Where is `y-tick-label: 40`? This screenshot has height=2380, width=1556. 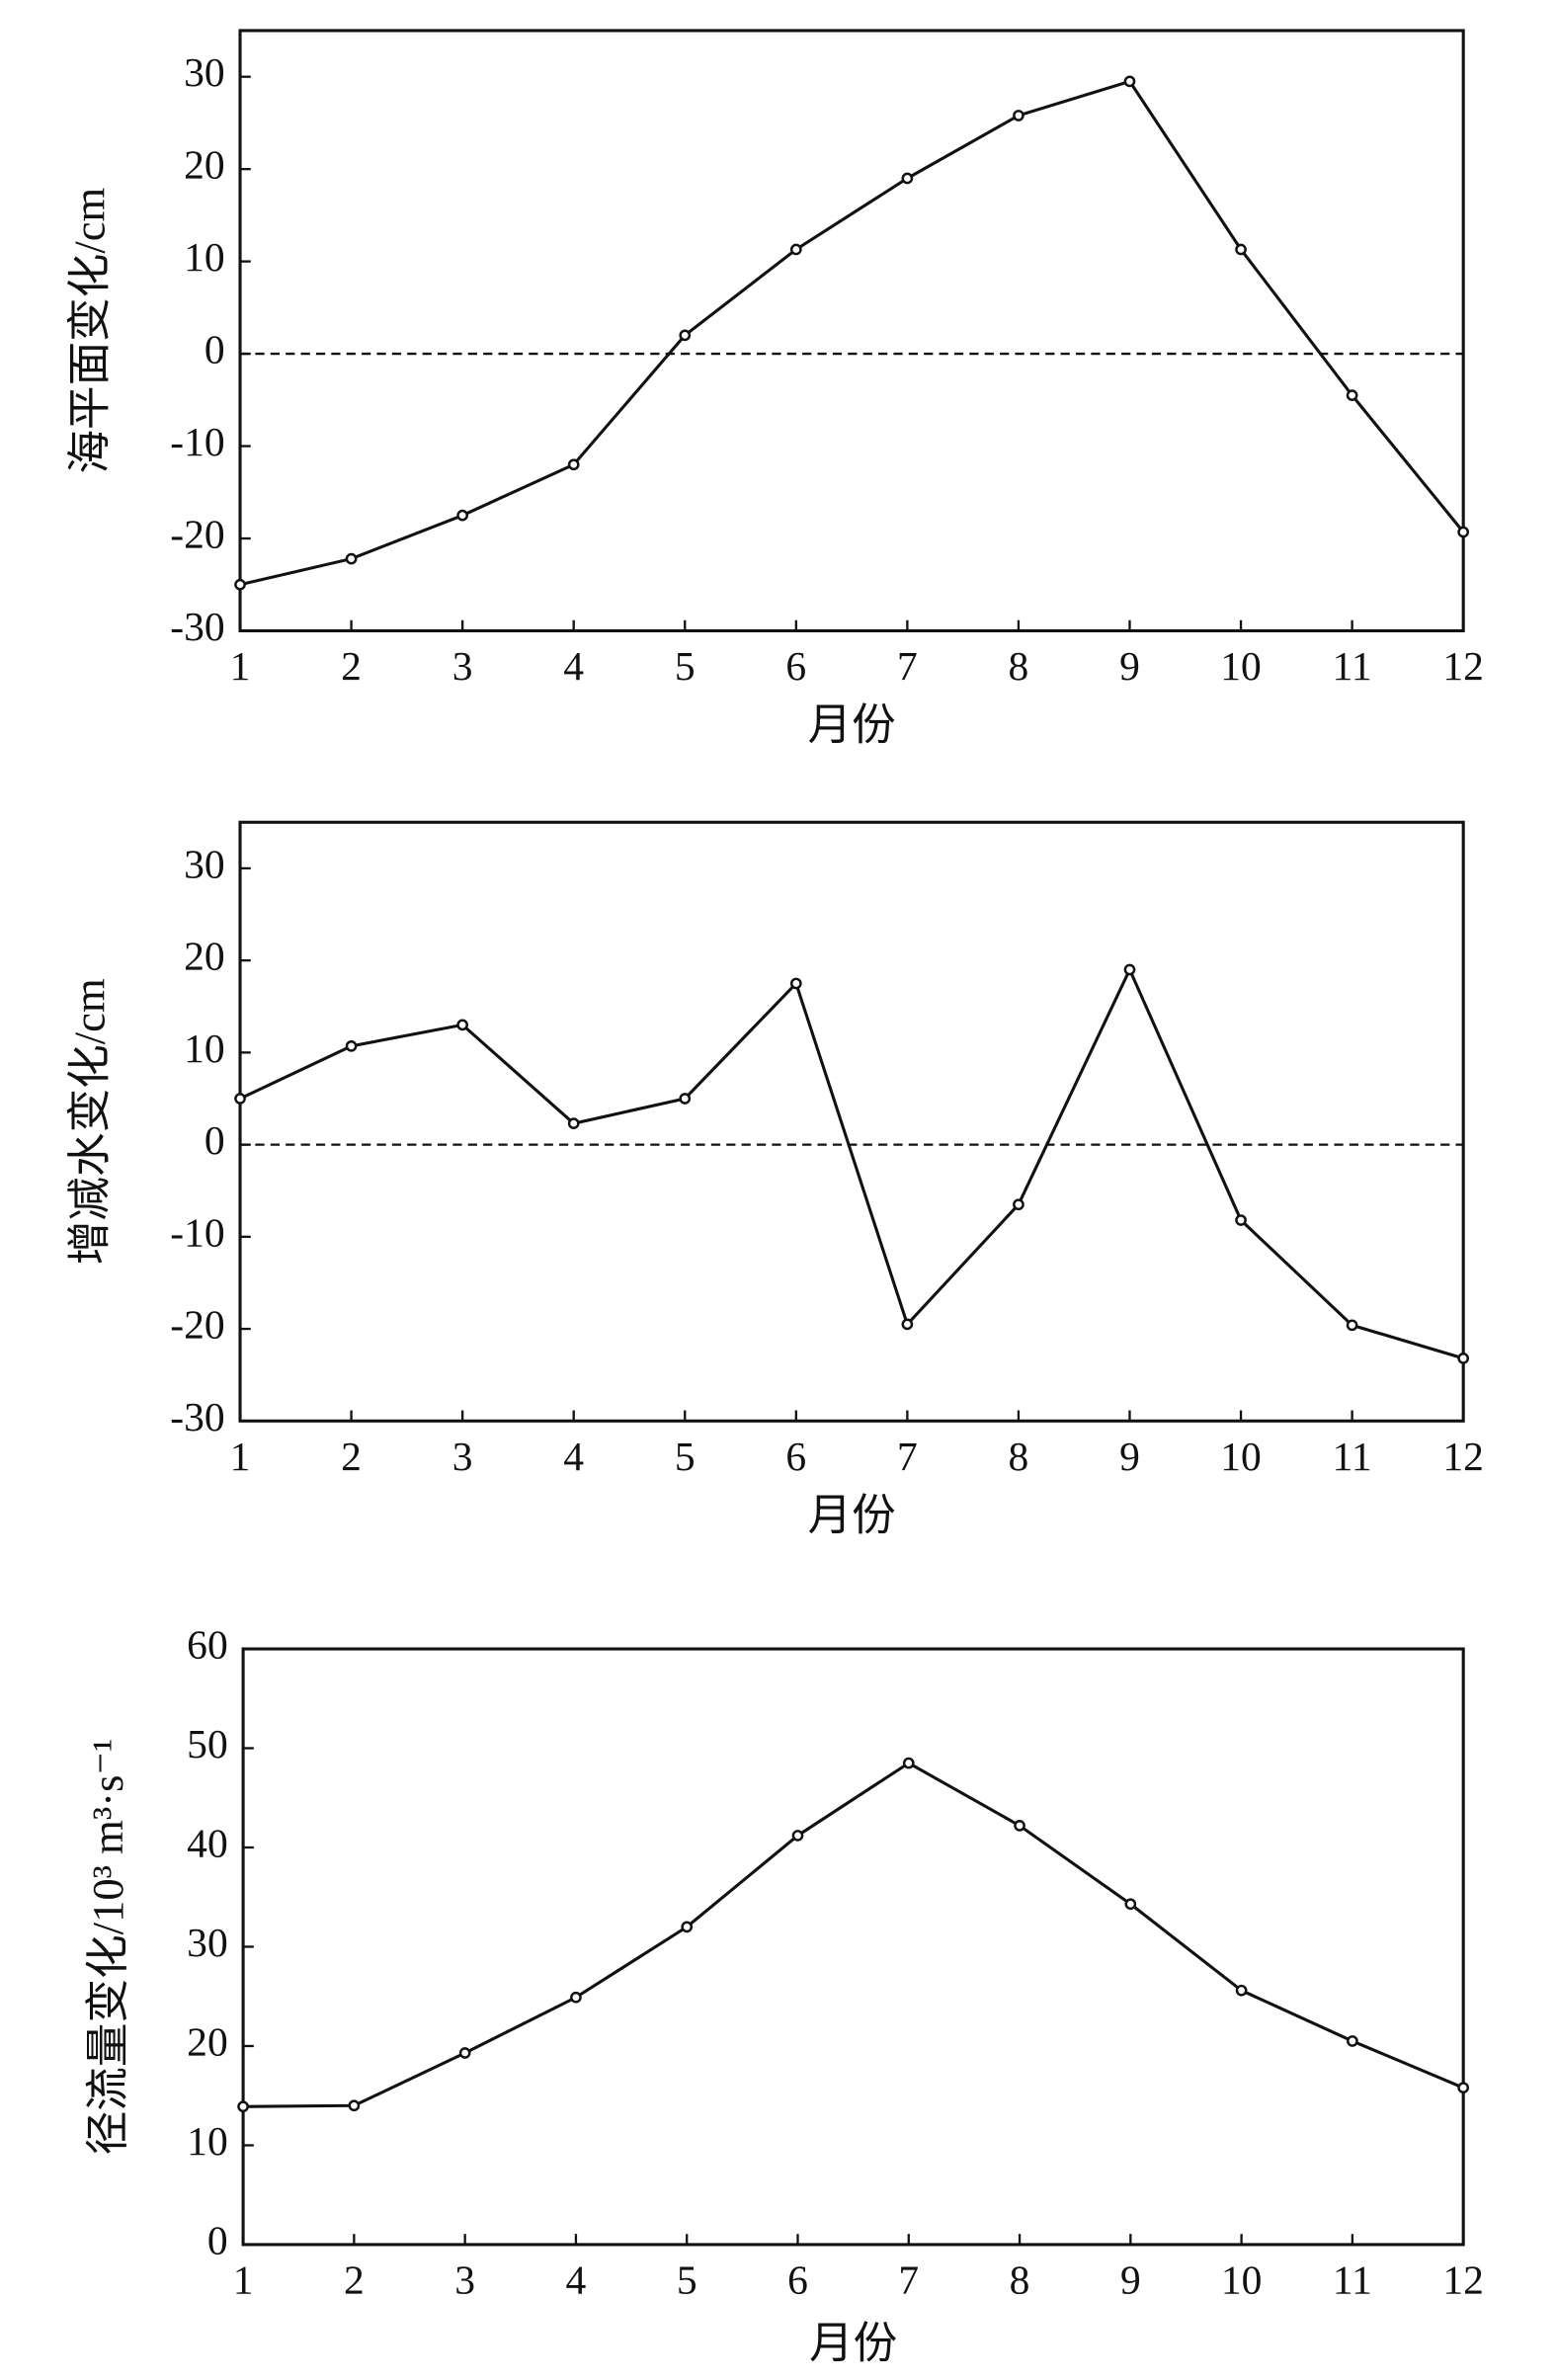
y-tick-label: 40 is located at coordinates (207, 1843).